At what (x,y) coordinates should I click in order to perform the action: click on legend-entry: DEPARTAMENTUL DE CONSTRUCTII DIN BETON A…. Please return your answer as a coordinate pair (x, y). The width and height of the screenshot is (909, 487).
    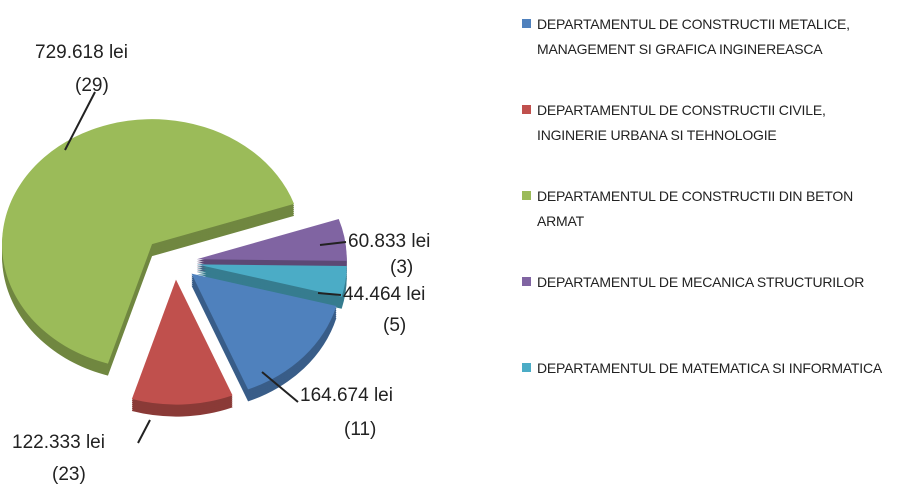
    Looking at the image, I should click on (702, 209).